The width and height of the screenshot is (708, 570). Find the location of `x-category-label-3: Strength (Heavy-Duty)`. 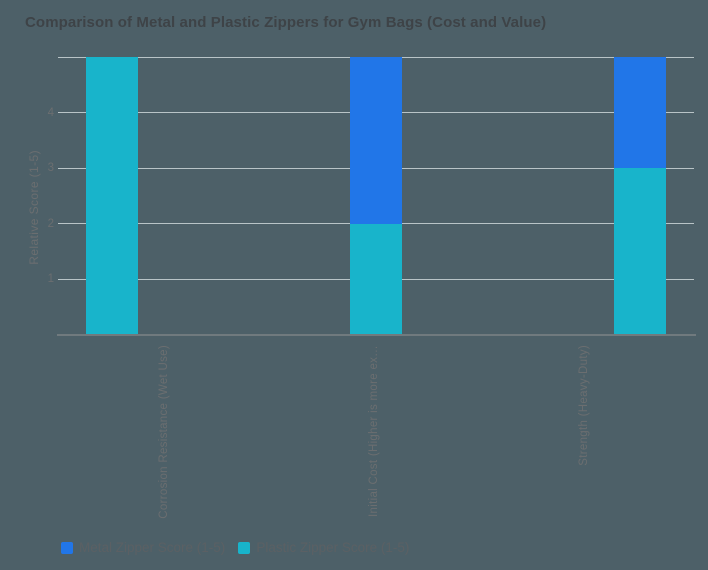

x-category-label-3: Strength (Heavy-Duty) is located at coordinates (584, 405).